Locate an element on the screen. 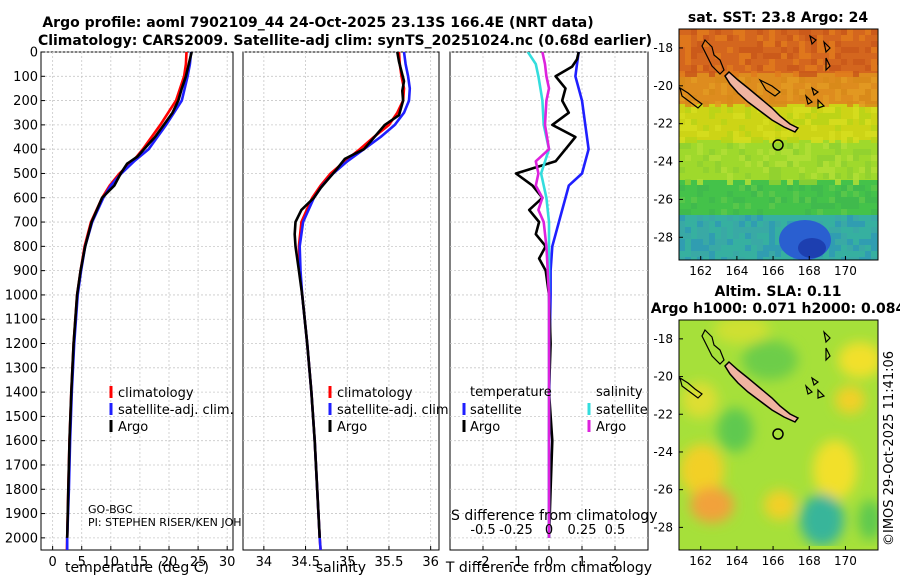 The height and width of the screenshot is (580, 900). reef-outline is located at coordinates (713, 346).